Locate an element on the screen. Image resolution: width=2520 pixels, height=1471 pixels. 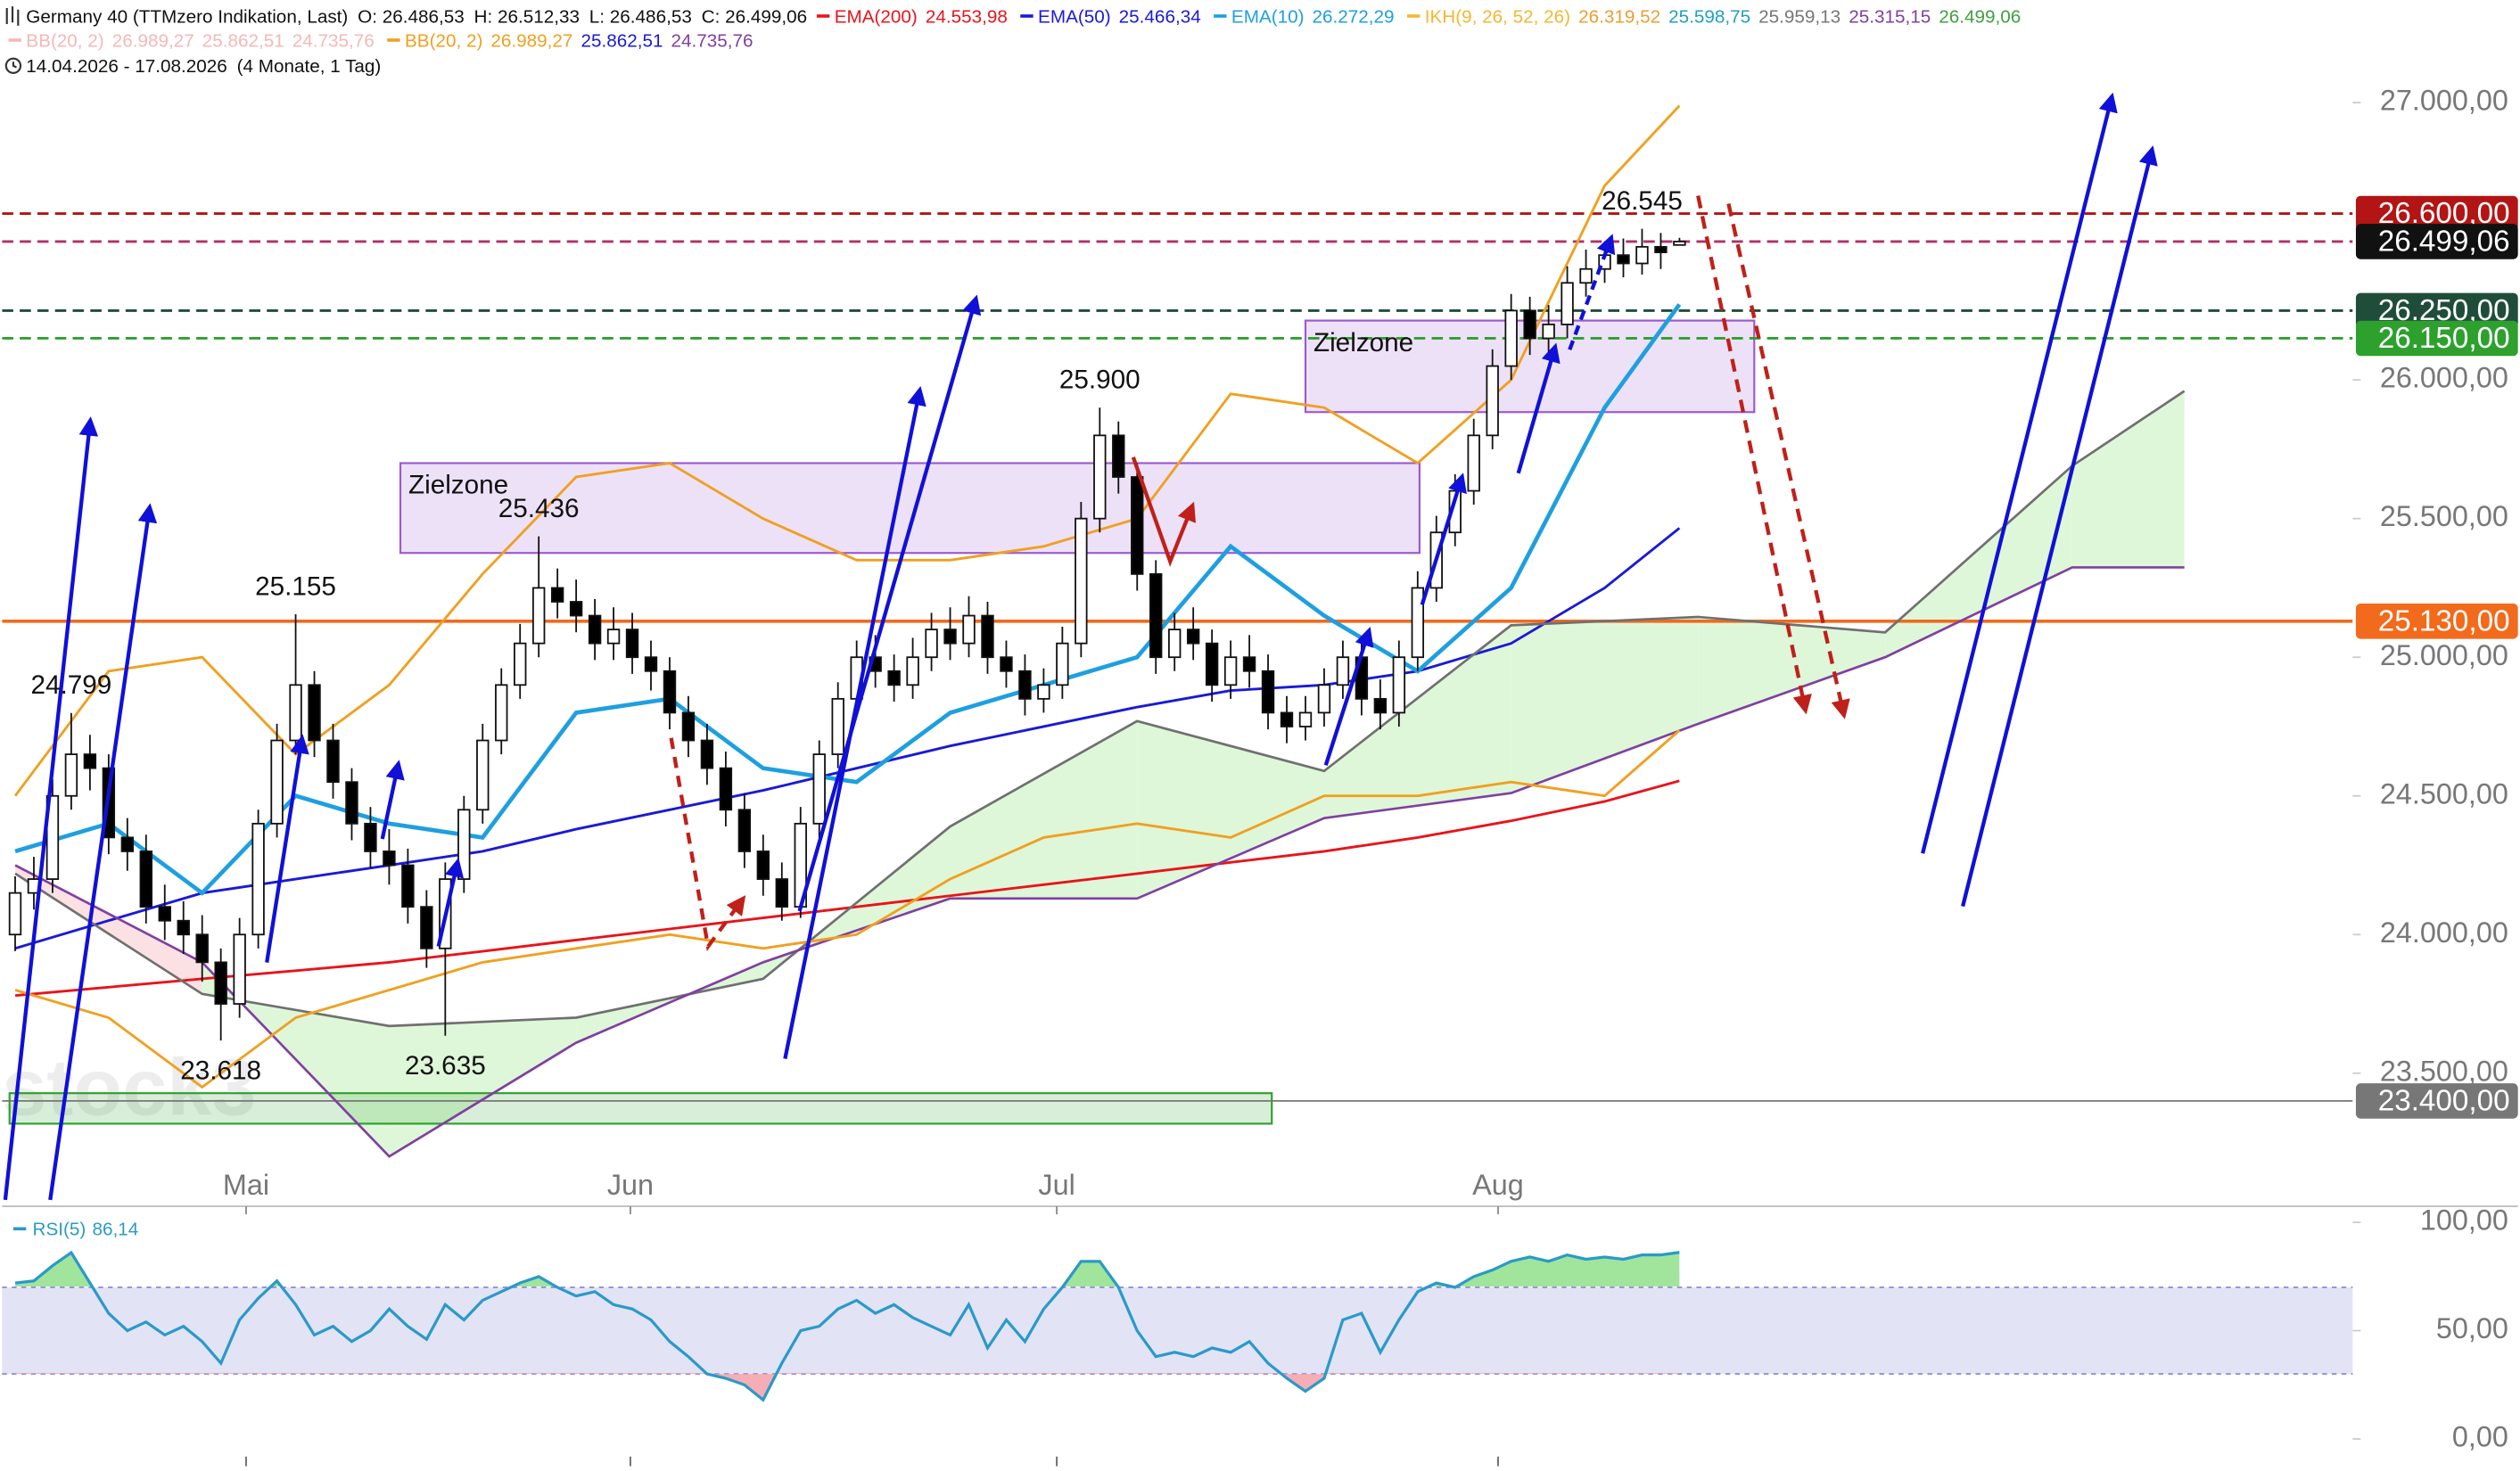
legend-name: EMA(50) is located at coordinates (1074, 16).